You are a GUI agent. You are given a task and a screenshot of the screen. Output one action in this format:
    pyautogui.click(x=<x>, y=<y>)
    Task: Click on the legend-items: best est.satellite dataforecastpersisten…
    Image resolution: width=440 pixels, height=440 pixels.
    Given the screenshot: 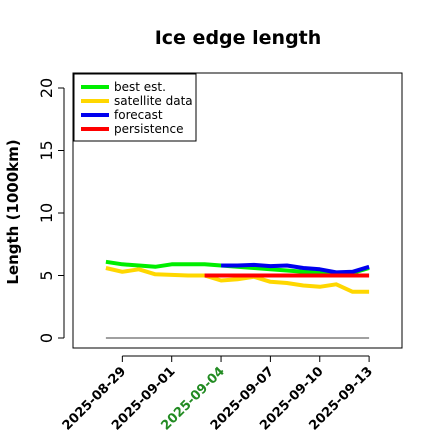 What is the action you would take?
    pyautogui.click(x=137, y=108)
    